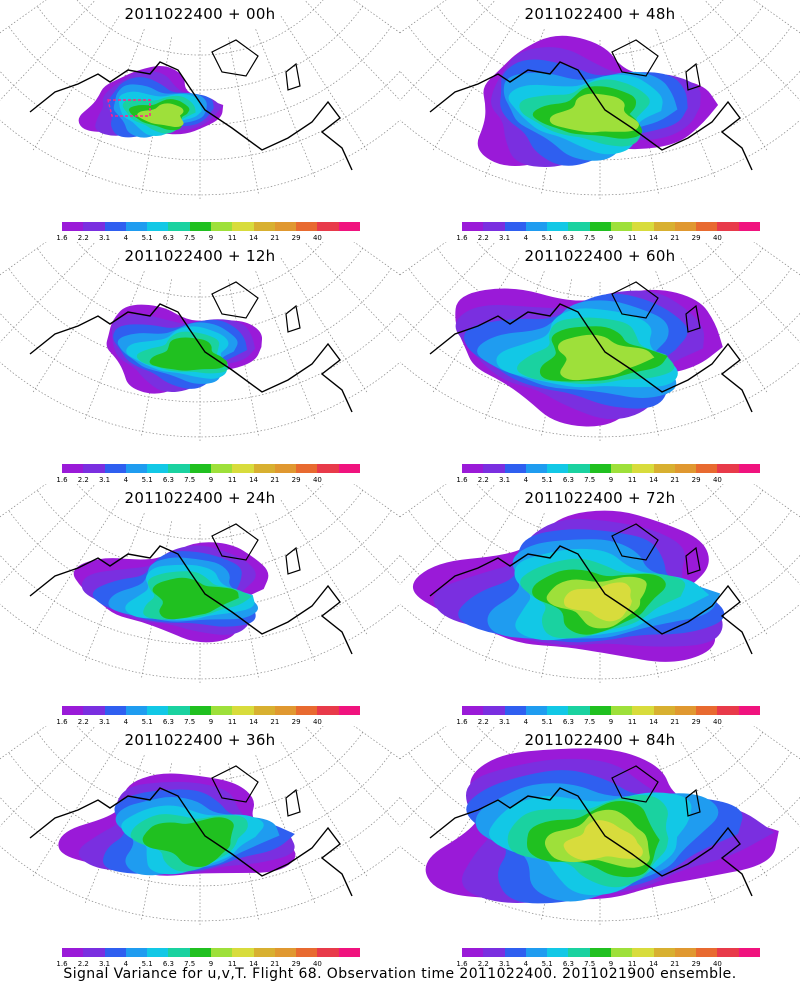 The image size is (800, 1000). Describe the element at coordinates (600, 498) in the screenshot. I see `panel-title: 2011022400 + 72h` at that location.